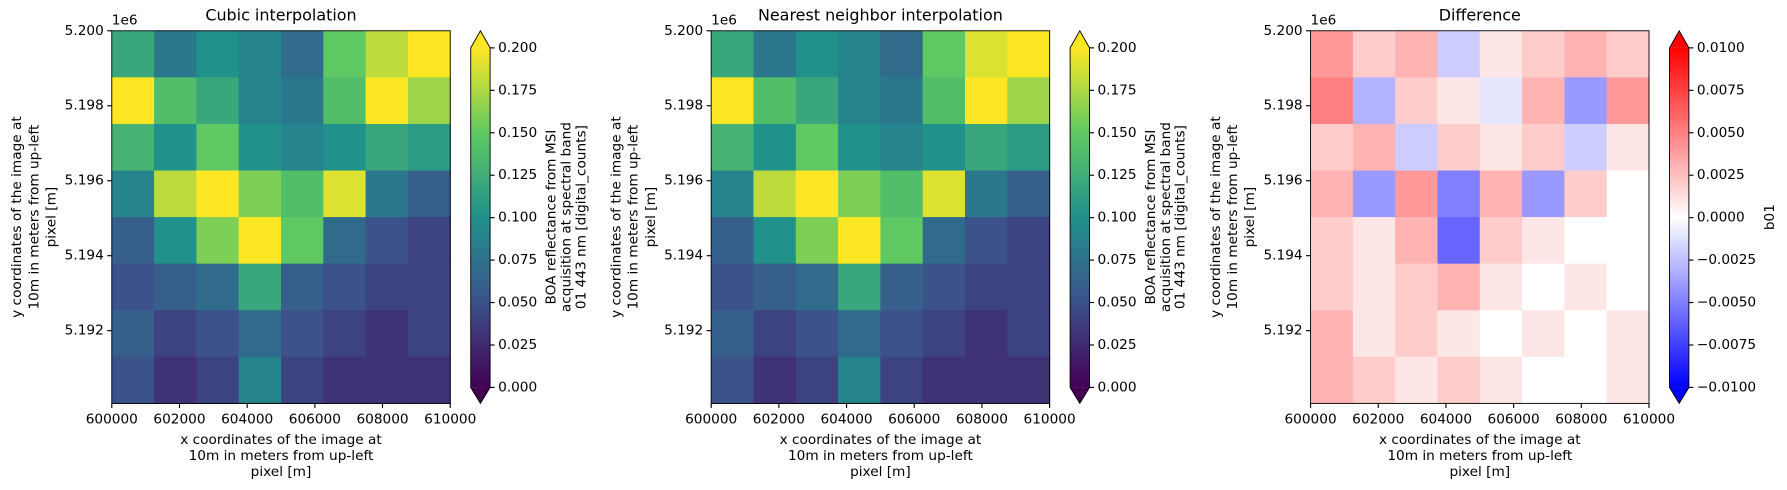  Describe the element at coordinates (1721, 90) in the screenshot. I see `colorbar-tick-label: 0.0075` at that location.